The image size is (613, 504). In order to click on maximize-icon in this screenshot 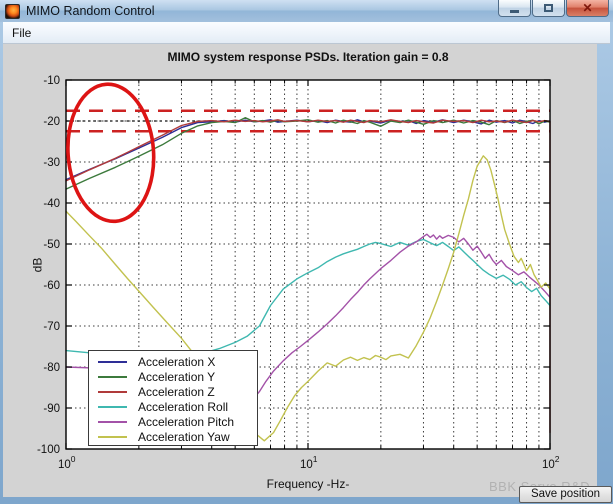, I will do `click(548, 8)`.